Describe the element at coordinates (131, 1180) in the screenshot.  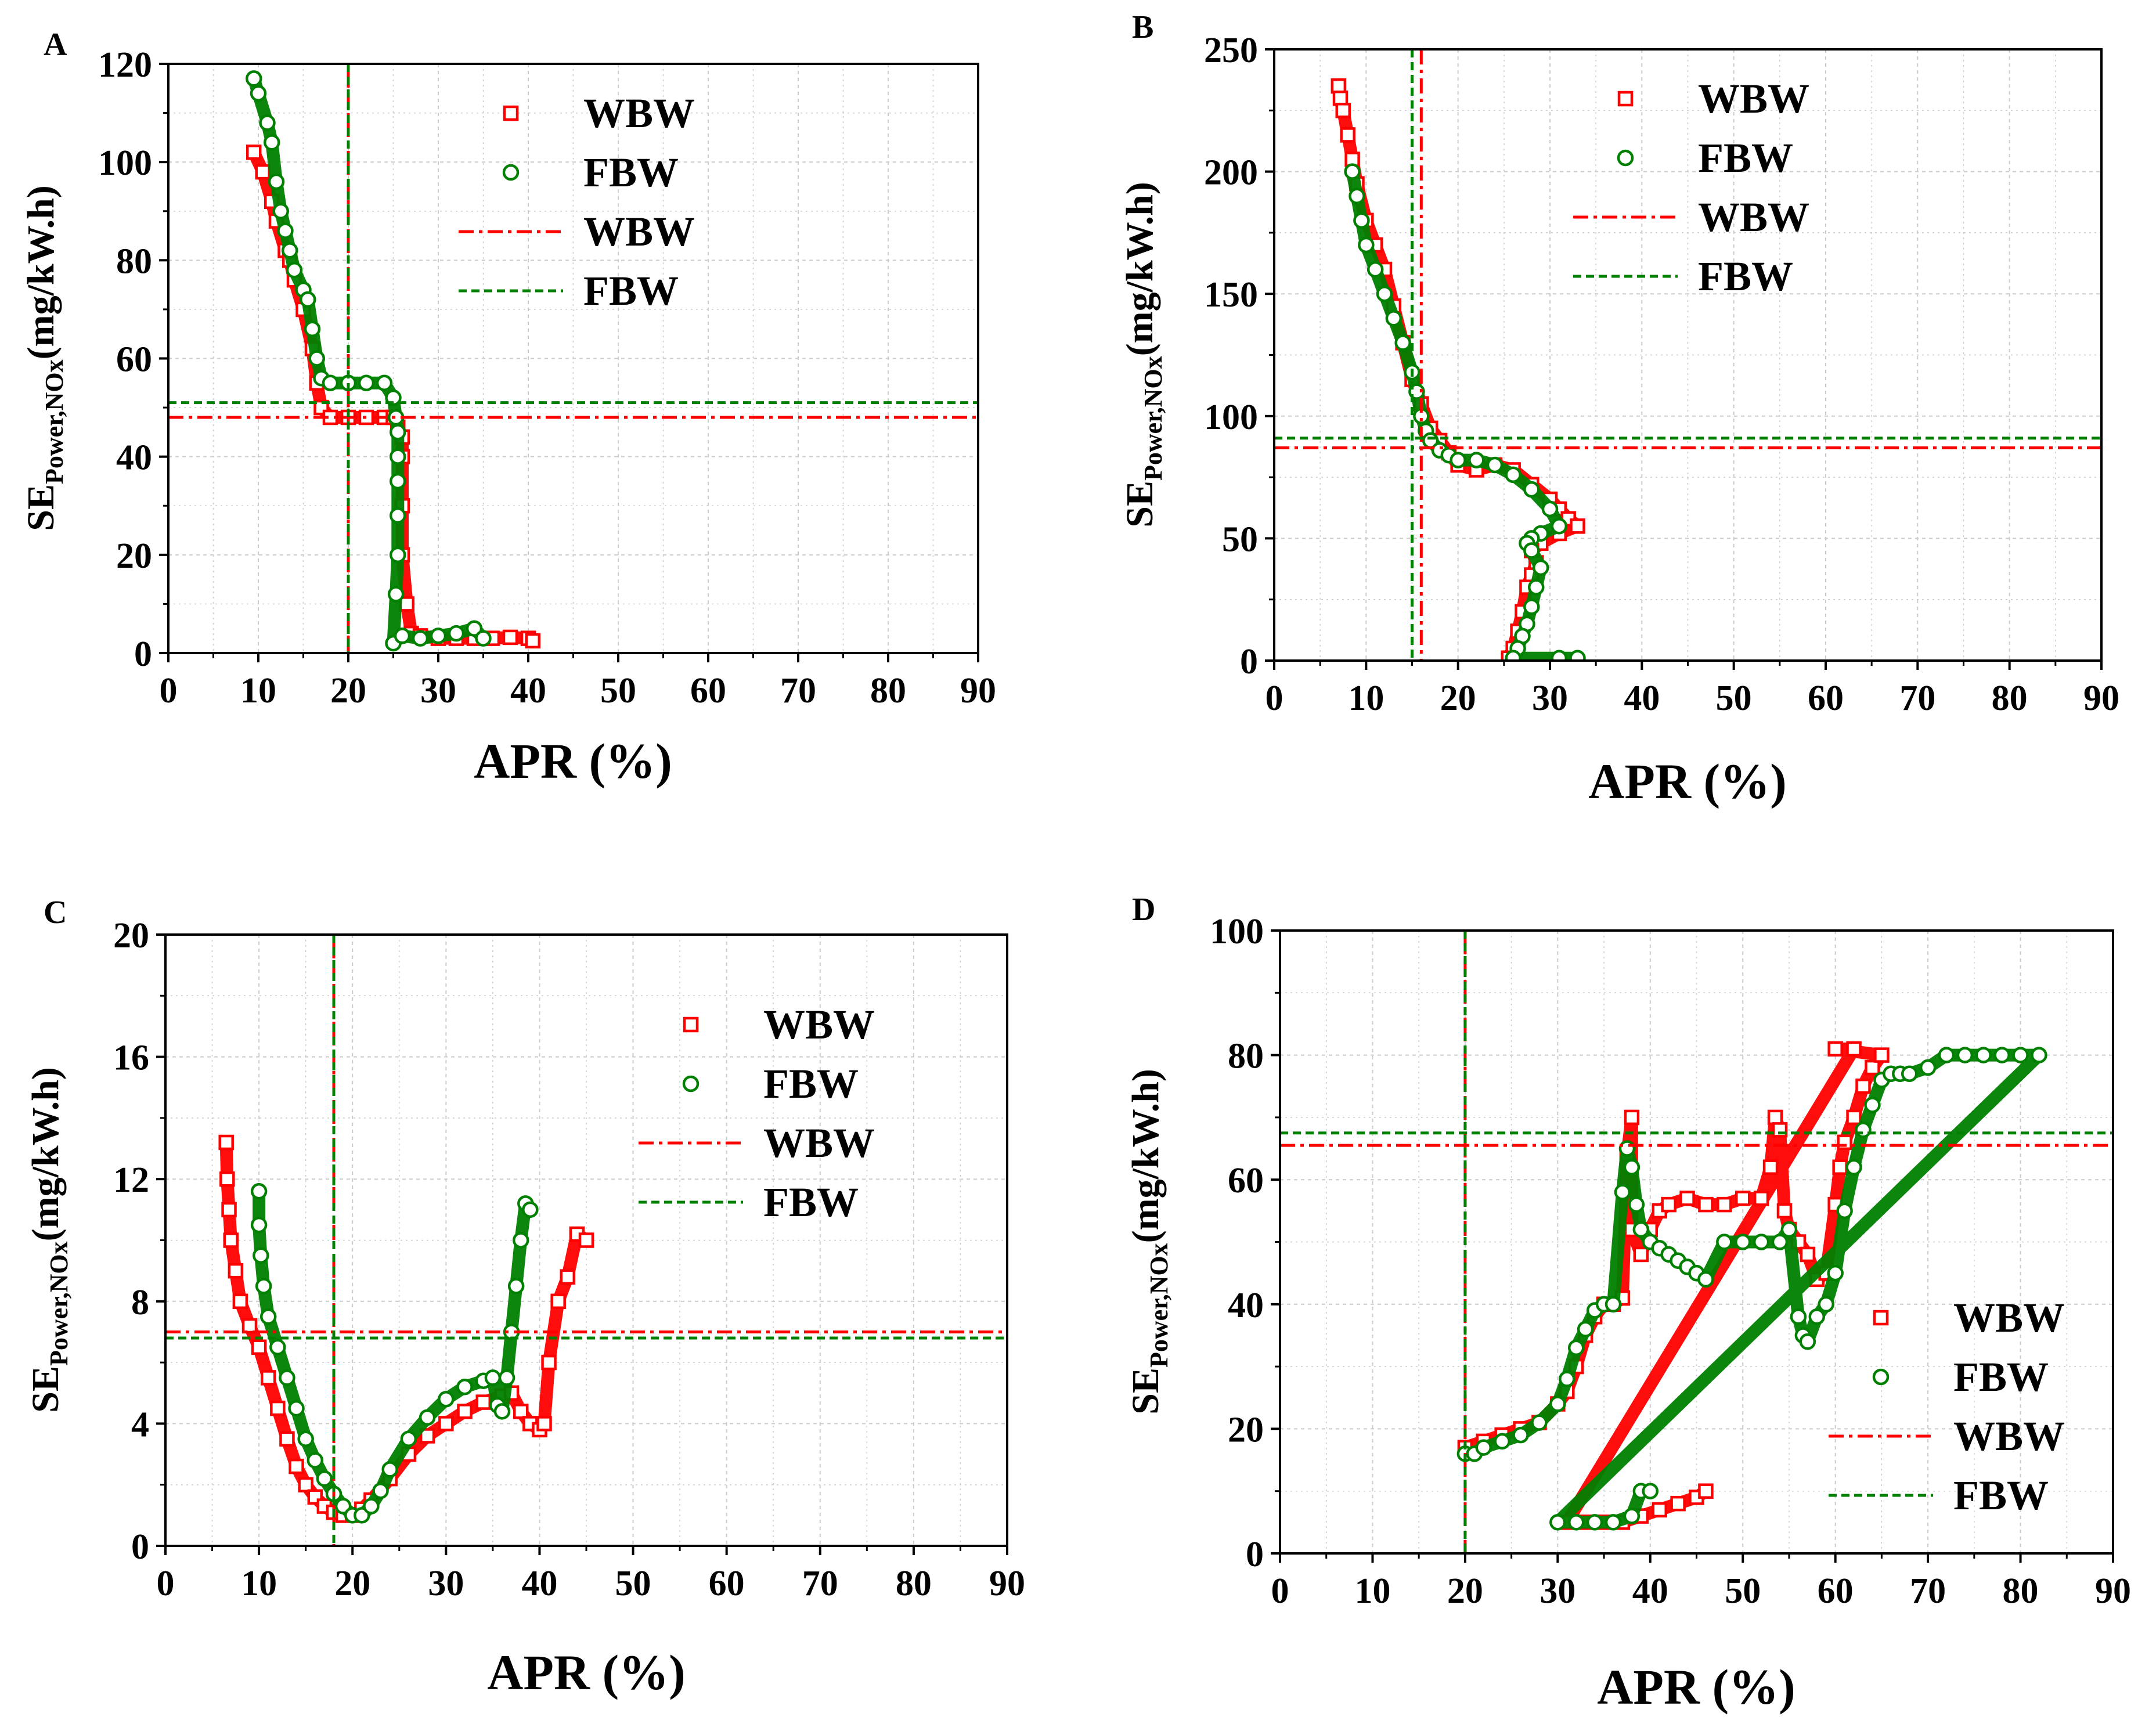
I see `y-tick-label: 12` at that location.